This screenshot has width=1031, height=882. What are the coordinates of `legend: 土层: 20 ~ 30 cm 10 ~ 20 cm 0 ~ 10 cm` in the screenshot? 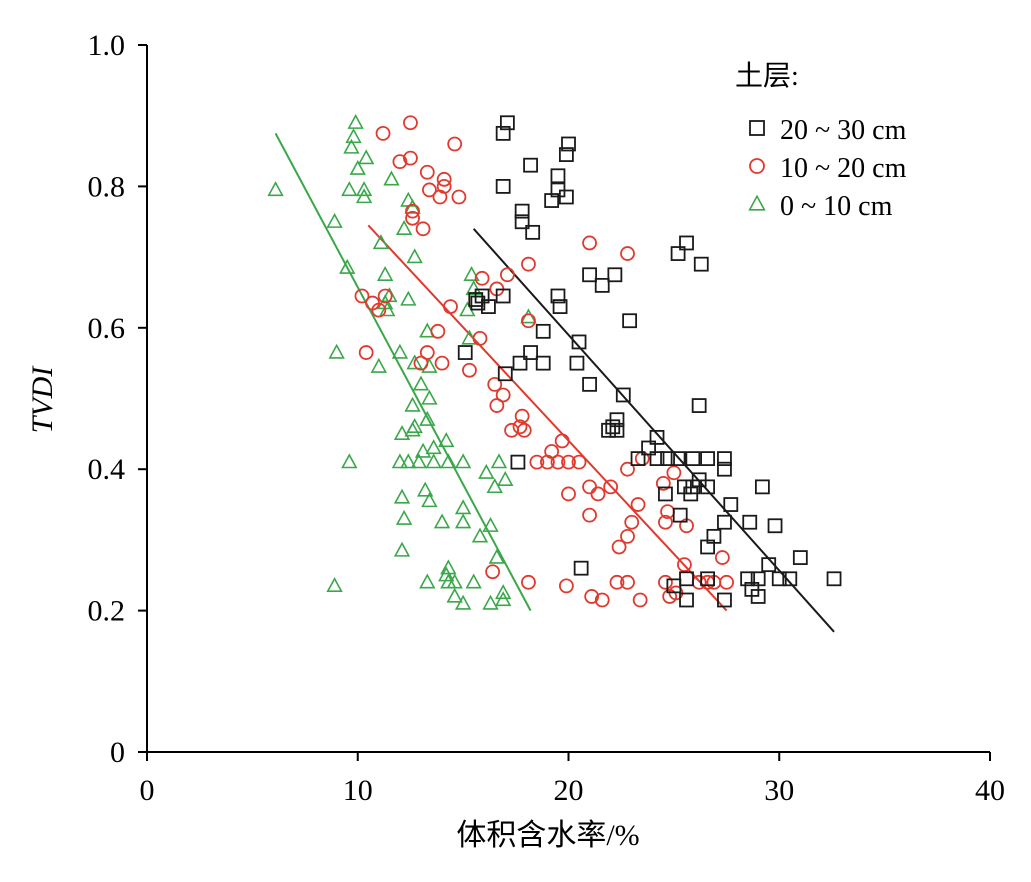 It's located at (821, 141).